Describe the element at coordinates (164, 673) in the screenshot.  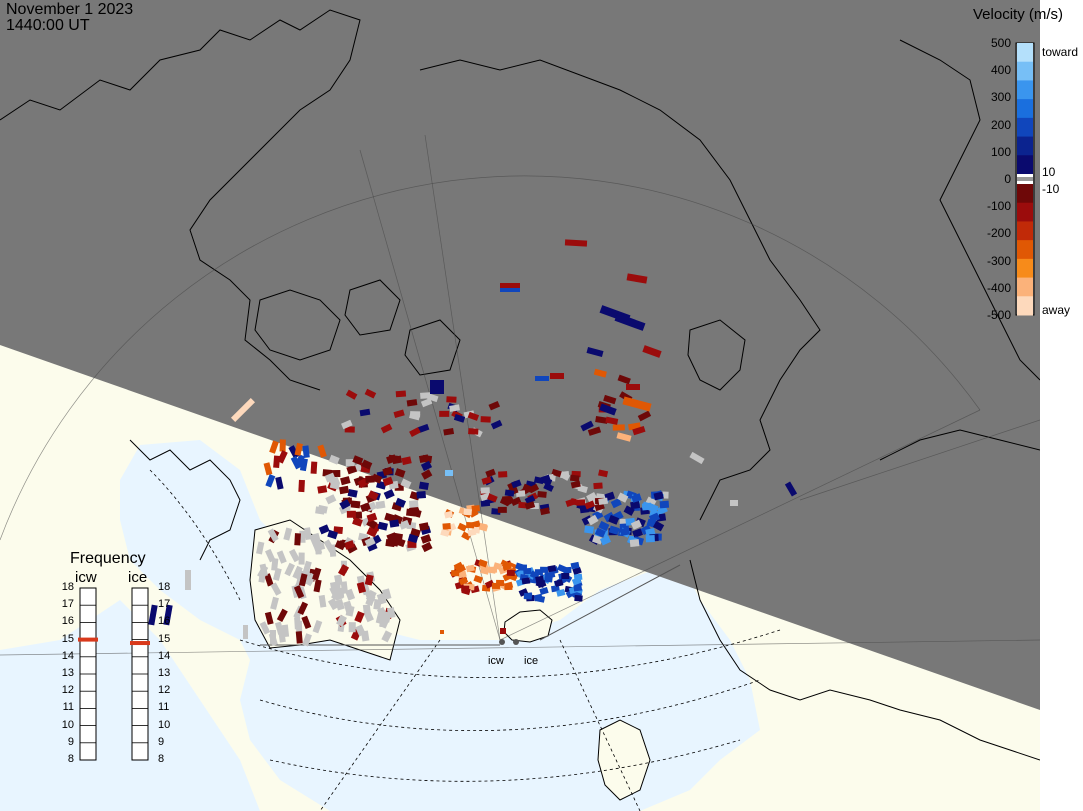
I see `freq-scale-label-ice: 13` at that location.